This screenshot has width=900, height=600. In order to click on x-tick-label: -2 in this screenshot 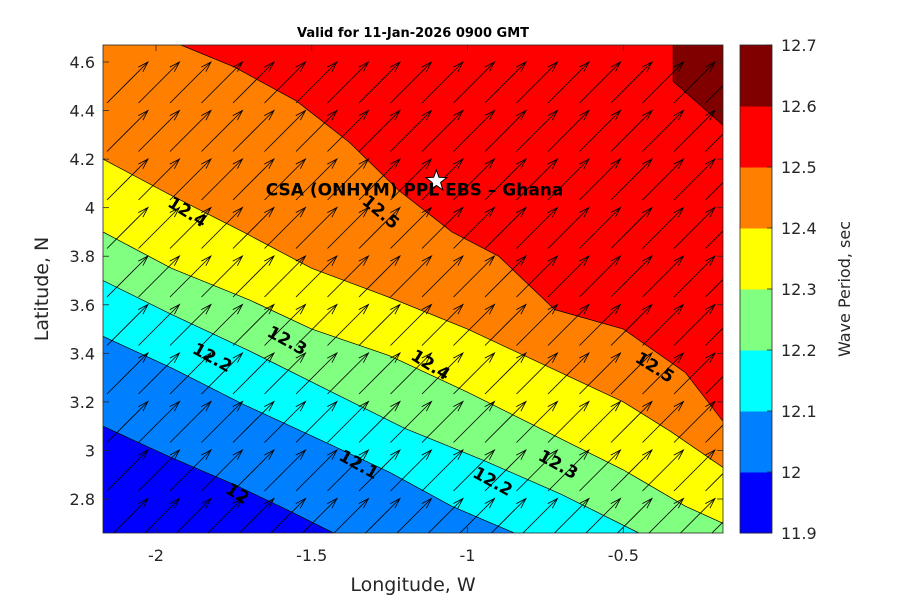, I will do `click(156, 555)`.